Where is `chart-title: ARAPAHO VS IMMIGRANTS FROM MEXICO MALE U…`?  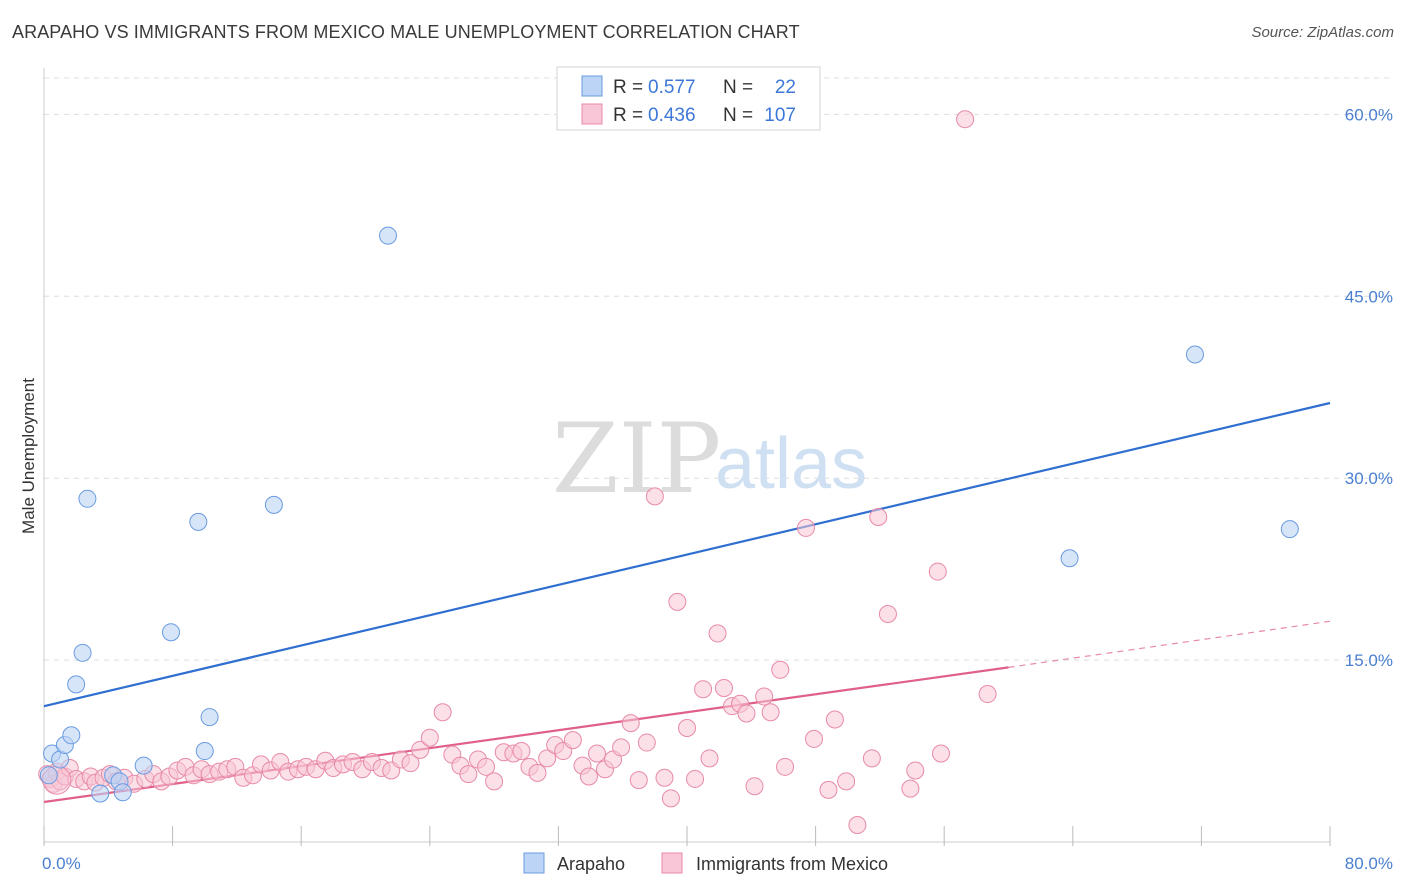 chart-title: ARAPAHO VS IMMIGRANTS FROM MEXICO MALE U… is located at coordinates (406, 32).